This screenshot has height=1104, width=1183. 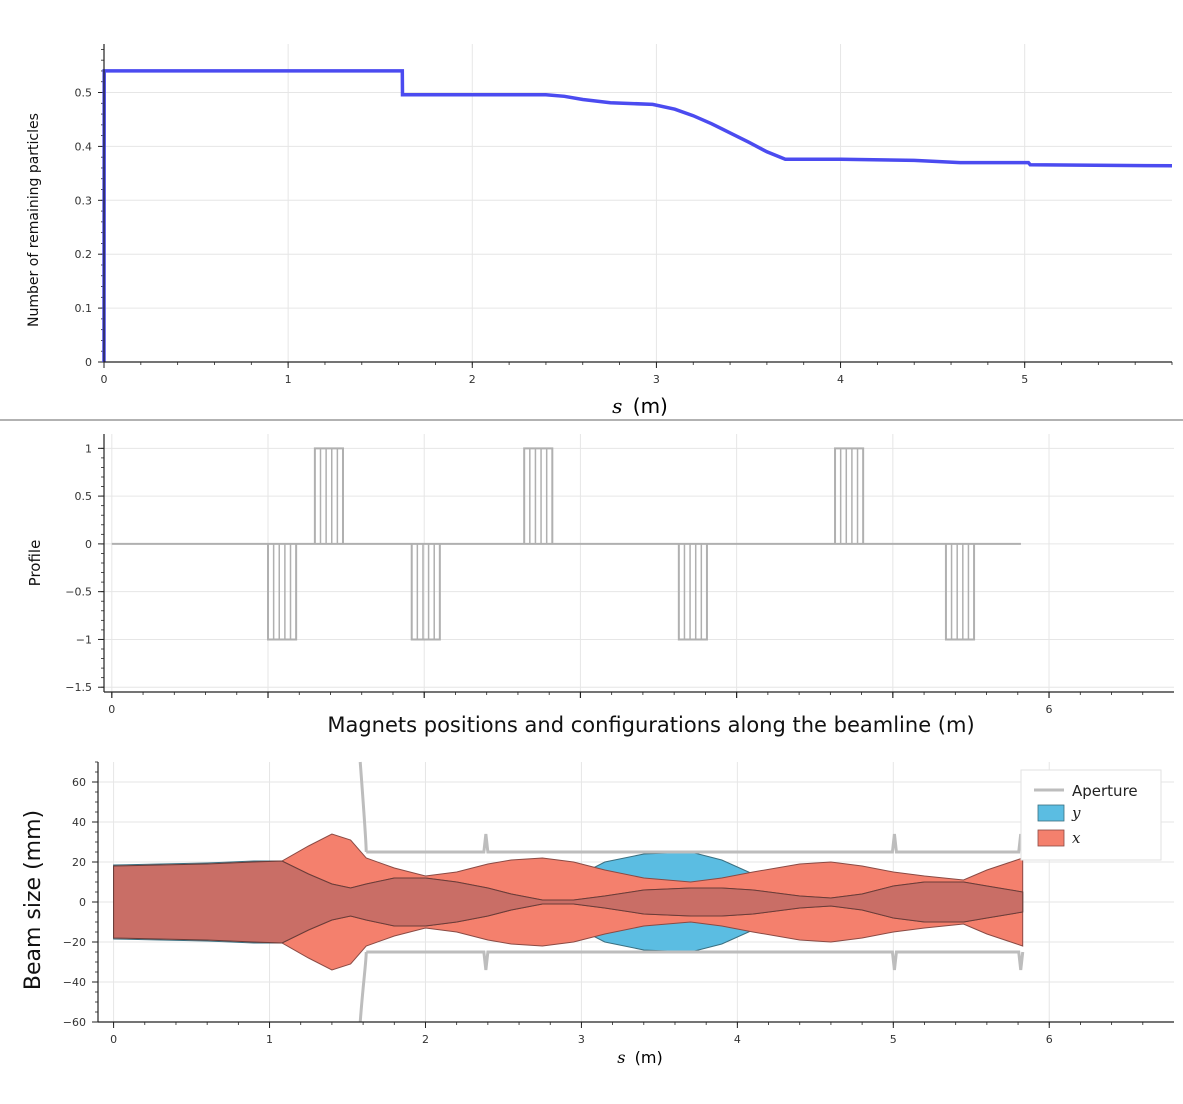 I want to click on profile-lines, so click(x=566, y=544).